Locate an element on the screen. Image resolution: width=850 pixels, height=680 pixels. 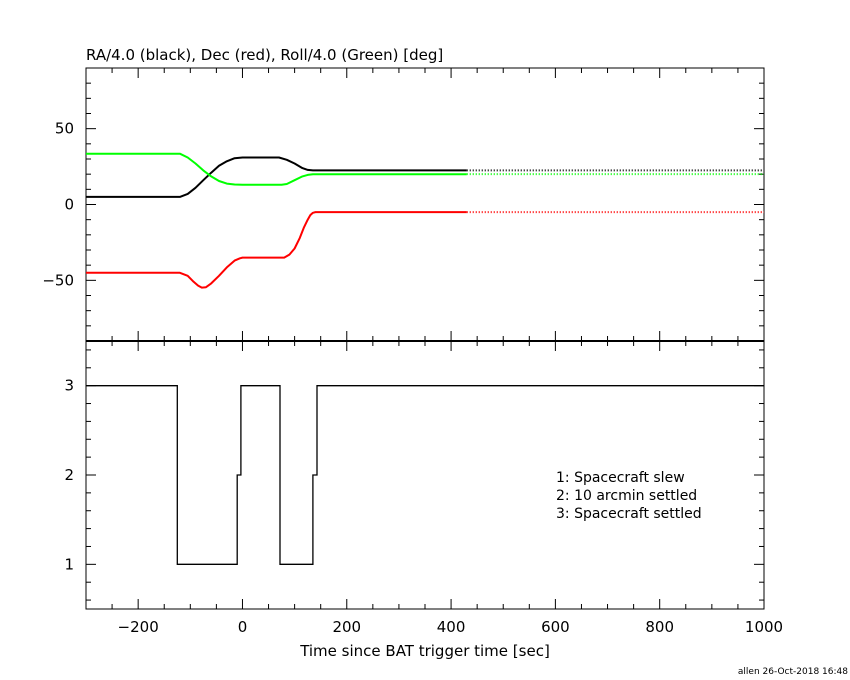
y-tick-label: −50 is located at coordinates (58, 280).